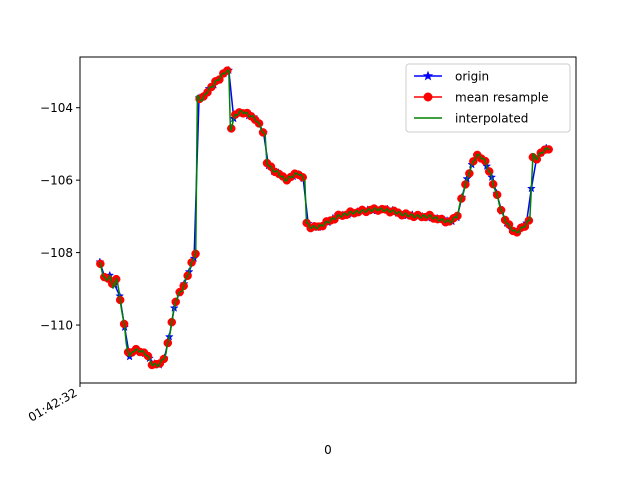 Image resolution: width=640 pixels, height=480 pixels. I want to click on legend-label: interpolated, so click(491, 119).